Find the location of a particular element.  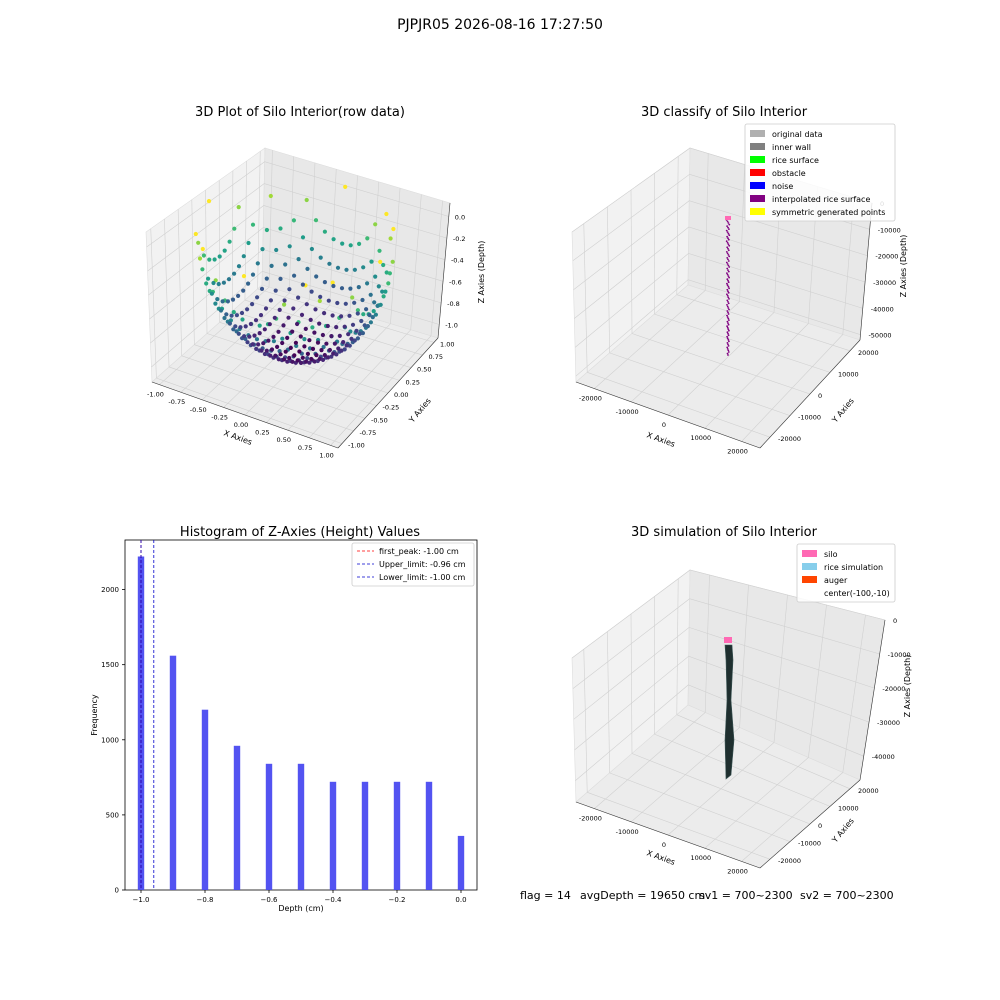

simulation-ytick-label: 10000 is located at coordinates (848, 808).